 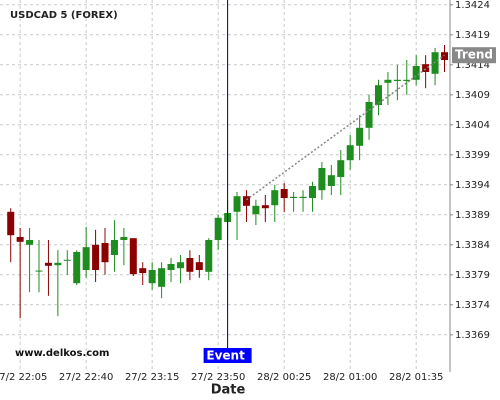 What do you see at coordinates (472, 185) in the screenshot?
I see `y-tick-label: 1.3394` at bounding box center [472, 185].